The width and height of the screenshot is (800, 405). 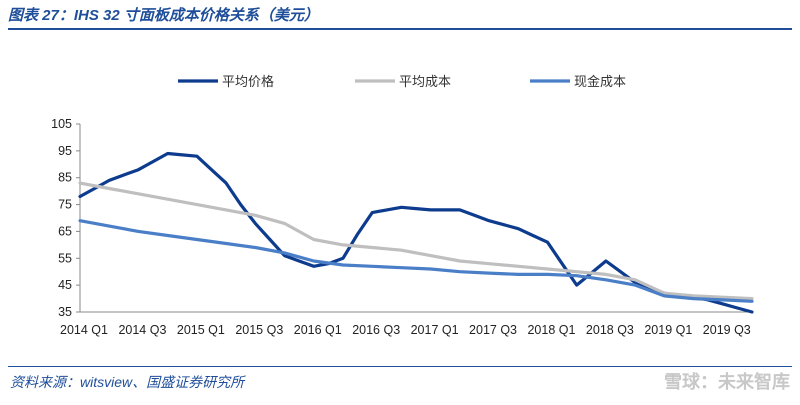 What do you see at coordinates (65, 231) in the screenshot?
I see `y-tick-label: 65` at bounding box center [65, 231].